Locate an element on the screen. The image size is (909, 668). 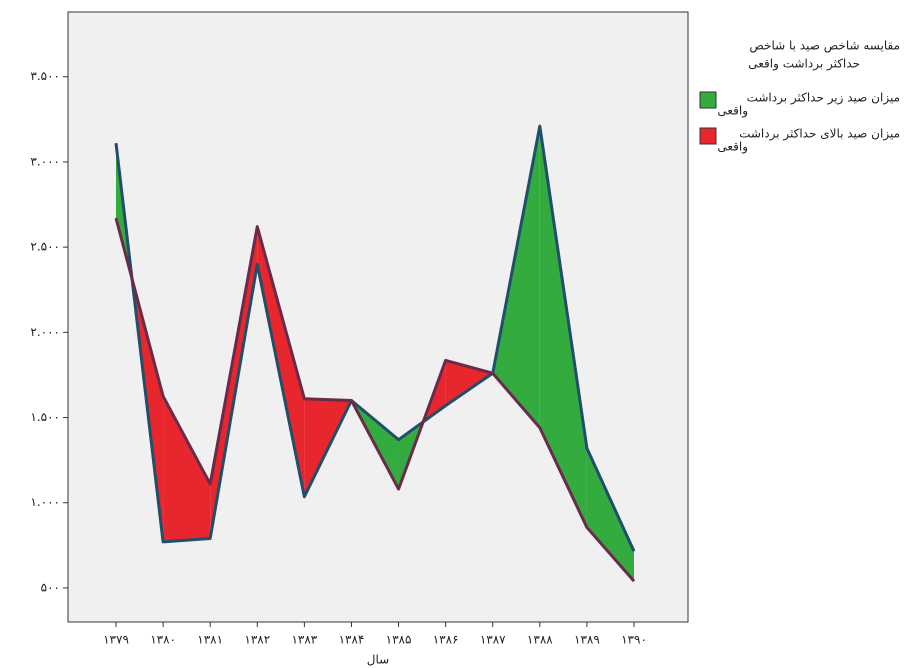
x-axis-label: سال is located at coordinates (378, 660).